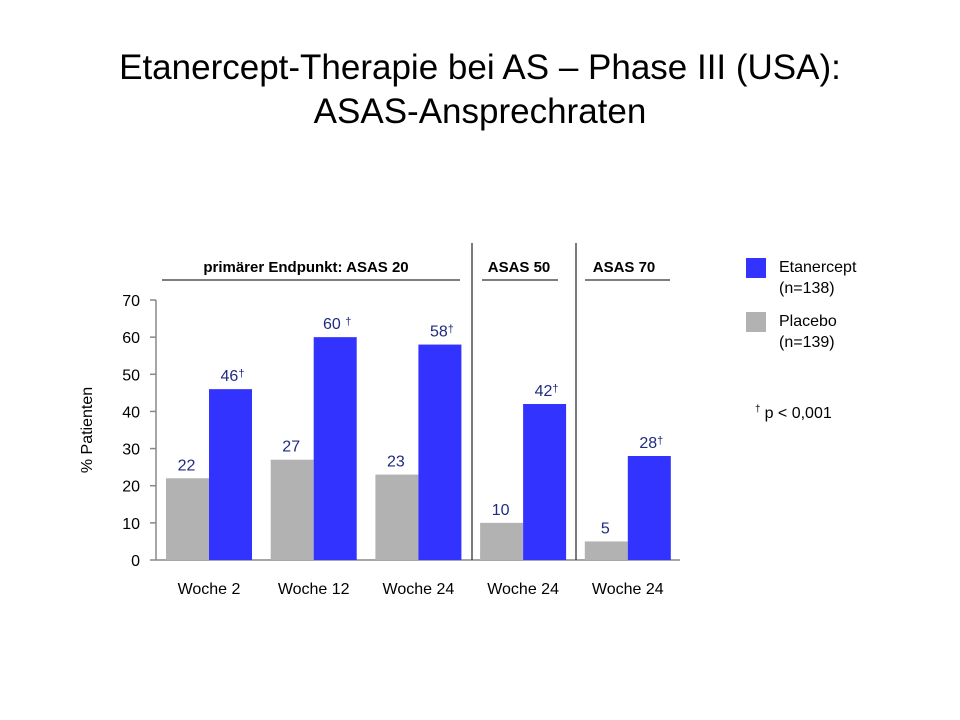 The image size is (960, 720). Describe the element at coordinates (651, 443) in the screenshot. I see `data-label-etanercept-5: 28†` at that location.